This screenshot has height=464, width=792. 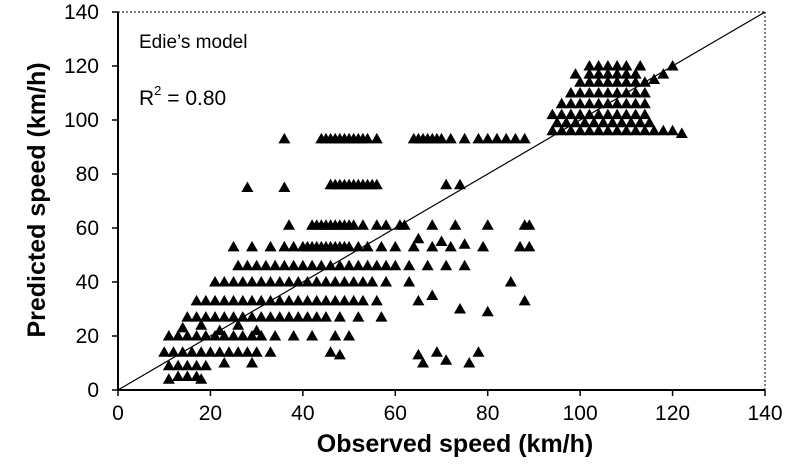 I want to click on y-tick-label: 60, so click(x=87, y=228).